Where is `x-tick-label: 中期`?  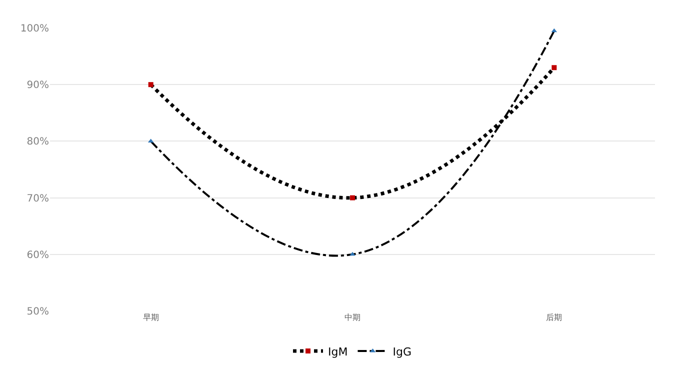
x-tick-label: 中期 is located at coordinates (352, 317).